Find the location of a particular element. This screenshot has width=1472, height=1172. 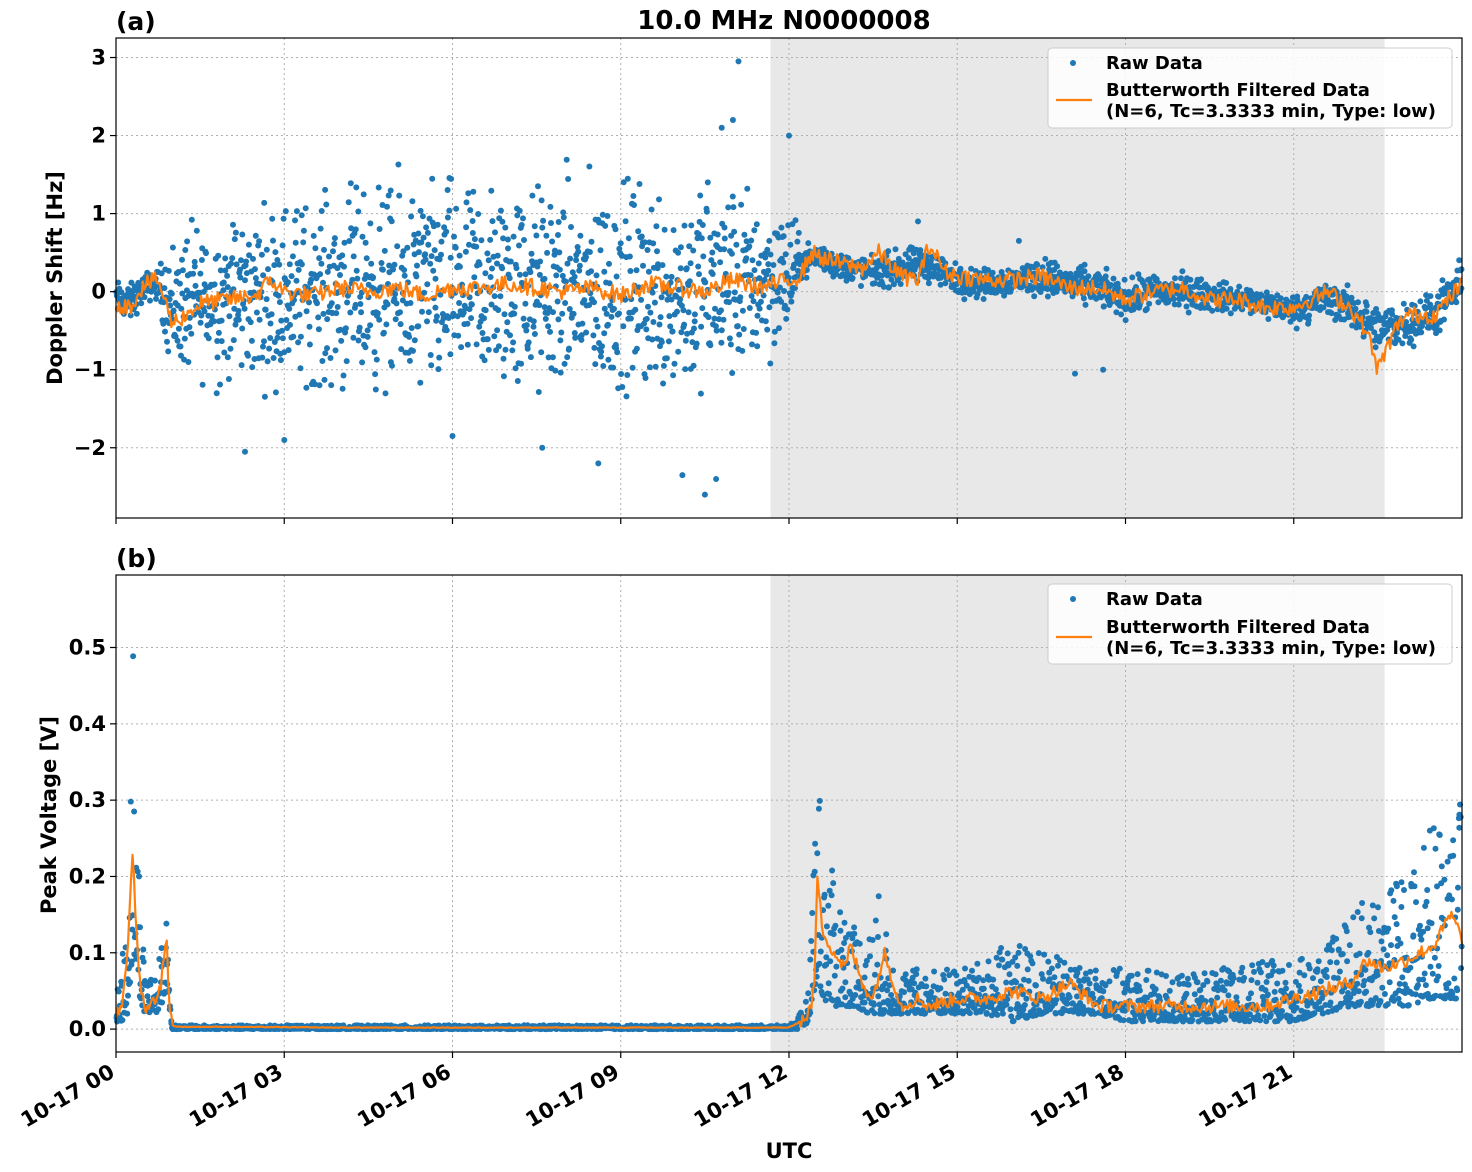

legend-raw-marker is located at coordinates (1073, 63).